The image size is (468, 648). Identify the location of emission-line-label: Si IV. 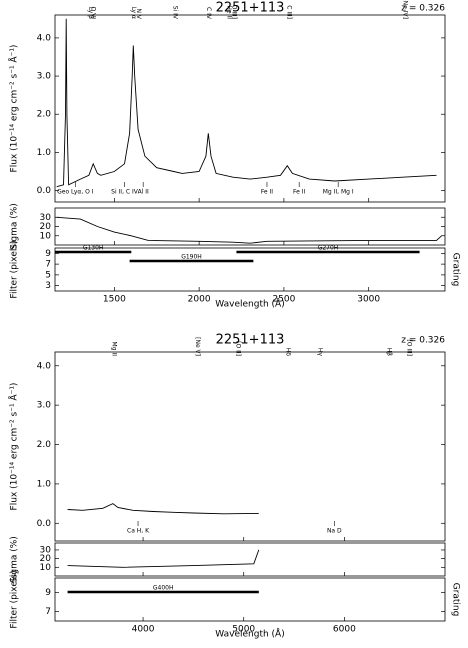
(175, 13).